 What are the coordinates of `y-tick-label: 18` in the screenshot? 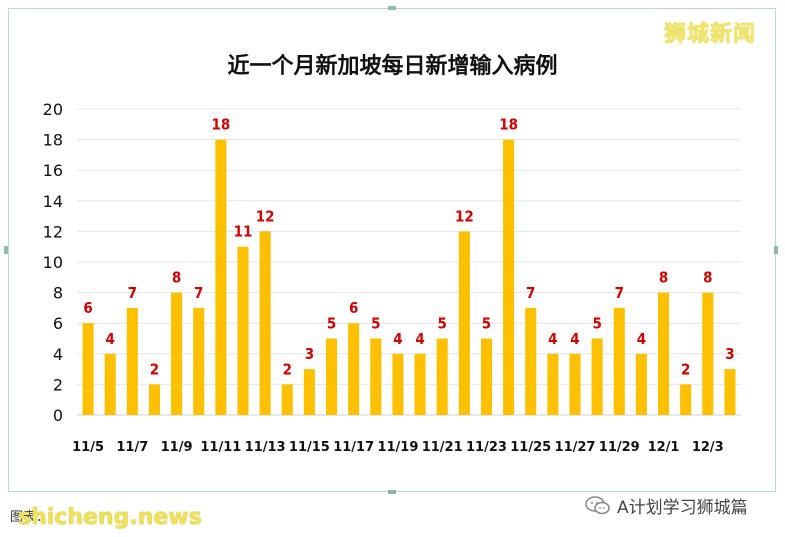 It's located at (53, 140).